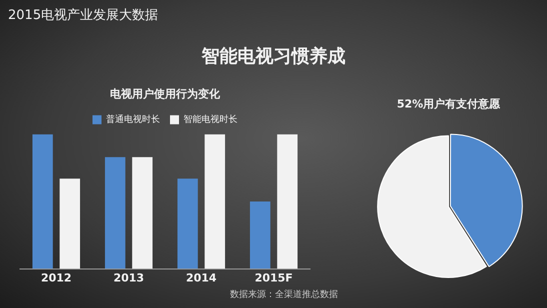 The width and height of the screenshot is (547, 308). I want to click on legend-label: 普通电视时长, so click(133, 120).